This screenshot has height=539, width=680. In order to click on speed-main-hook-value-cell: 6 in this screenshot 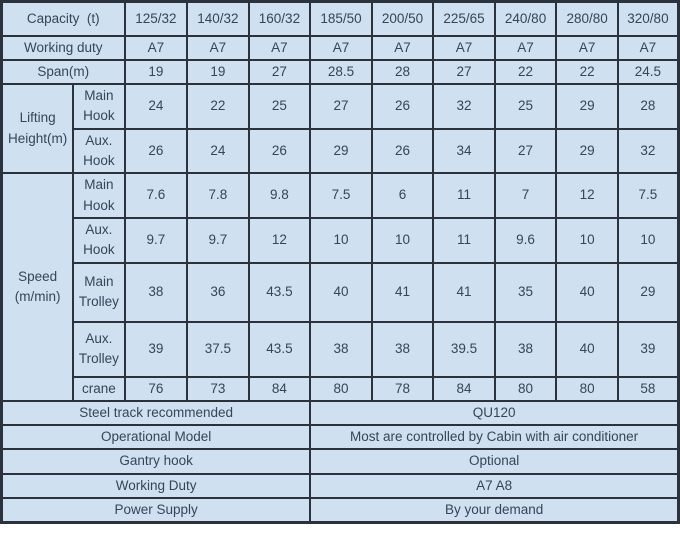, I will do `click(402, 195)`.